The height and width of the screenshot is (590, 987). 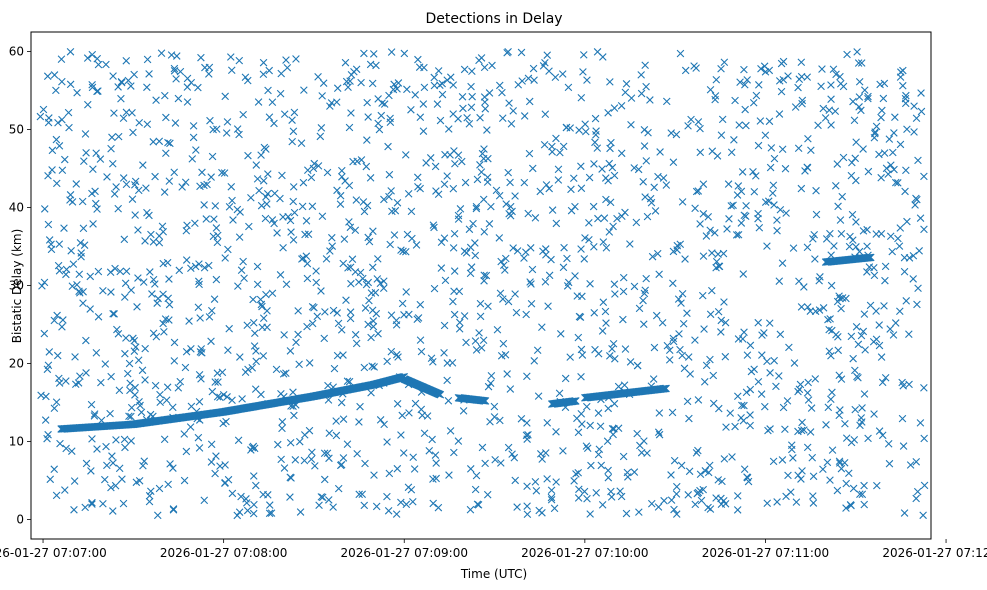 I want to click on y-axis-label: Bistatic Delay (km), so click(x=17, y=286).